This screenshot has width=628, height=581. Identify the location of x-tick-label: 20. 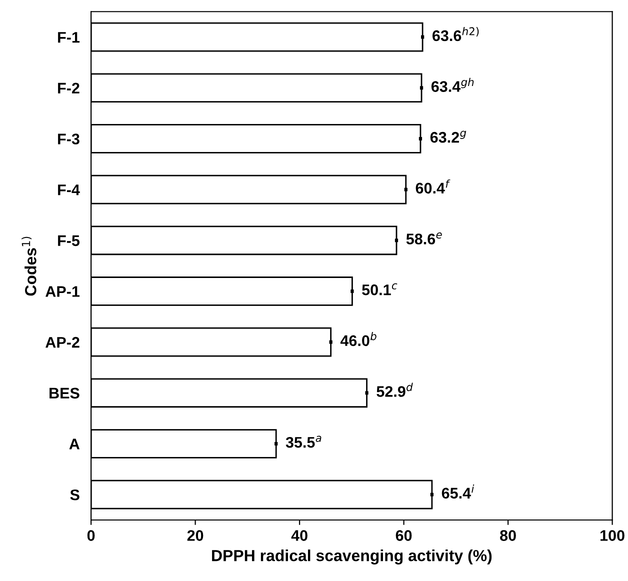
(195, 535).